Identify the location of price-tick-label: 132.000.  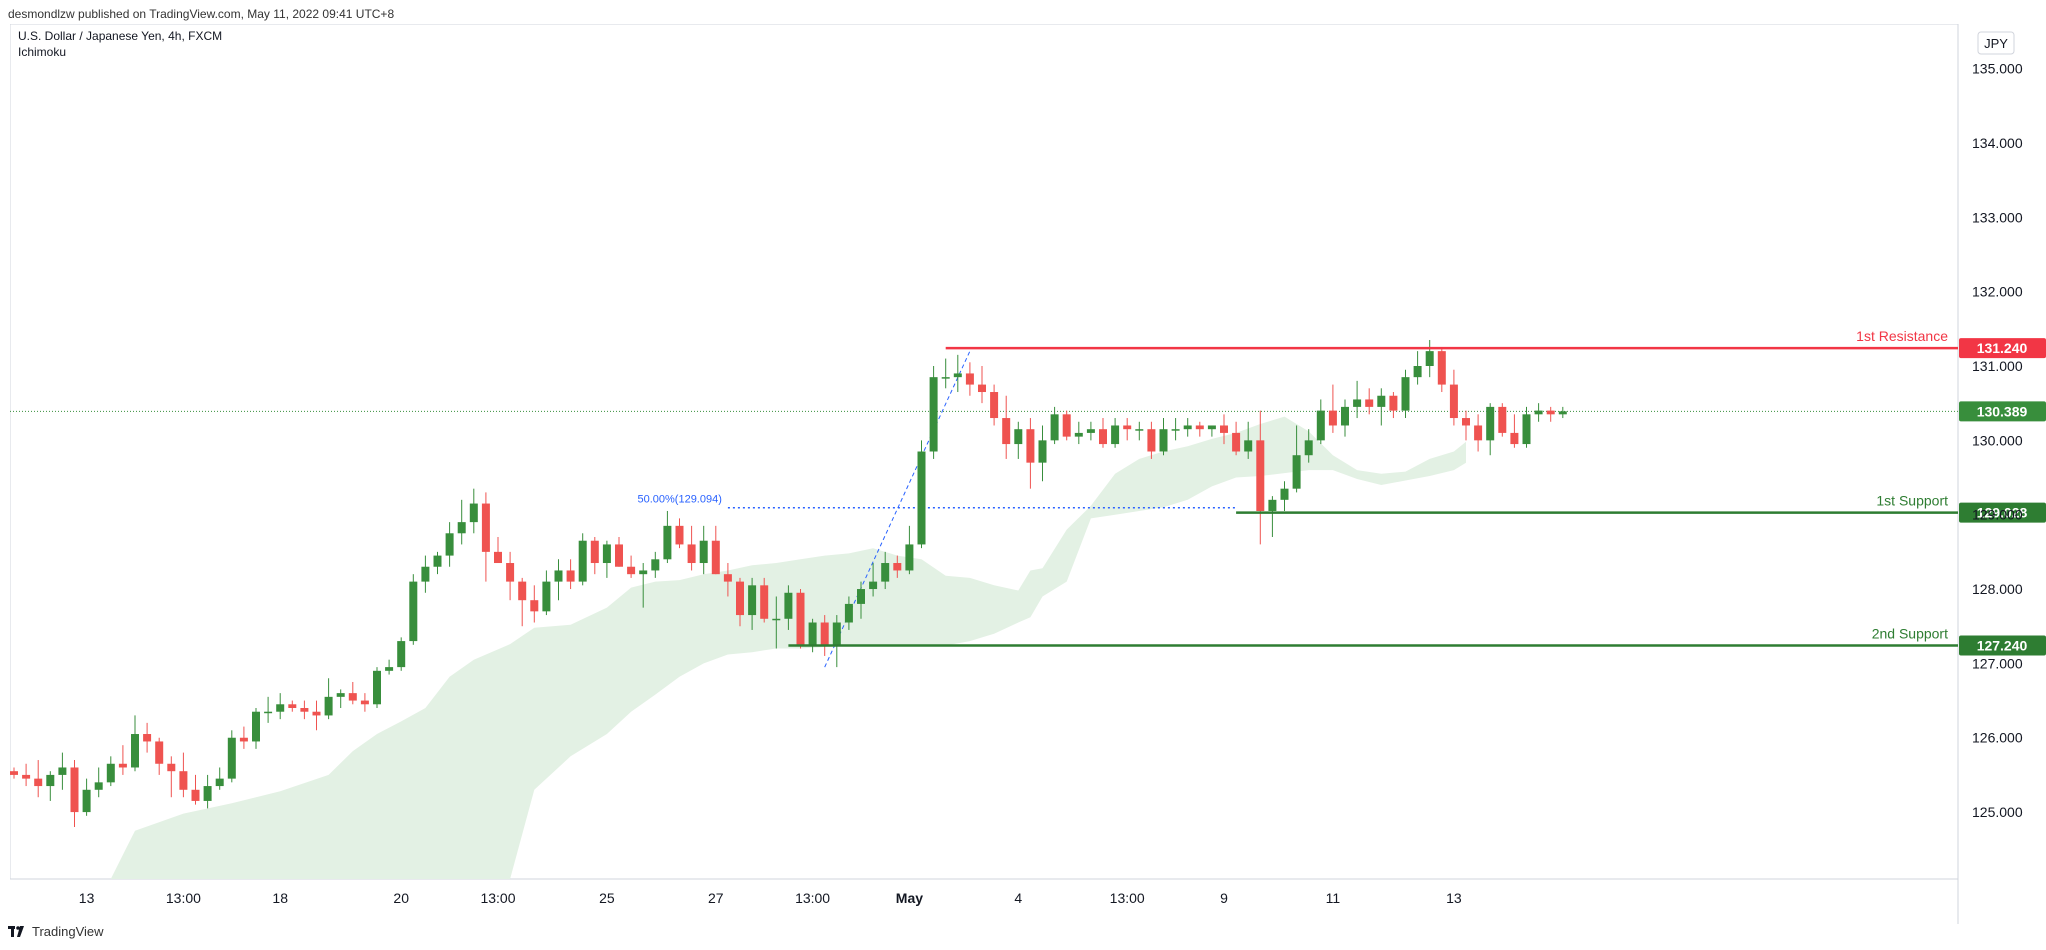
(1997, 292).